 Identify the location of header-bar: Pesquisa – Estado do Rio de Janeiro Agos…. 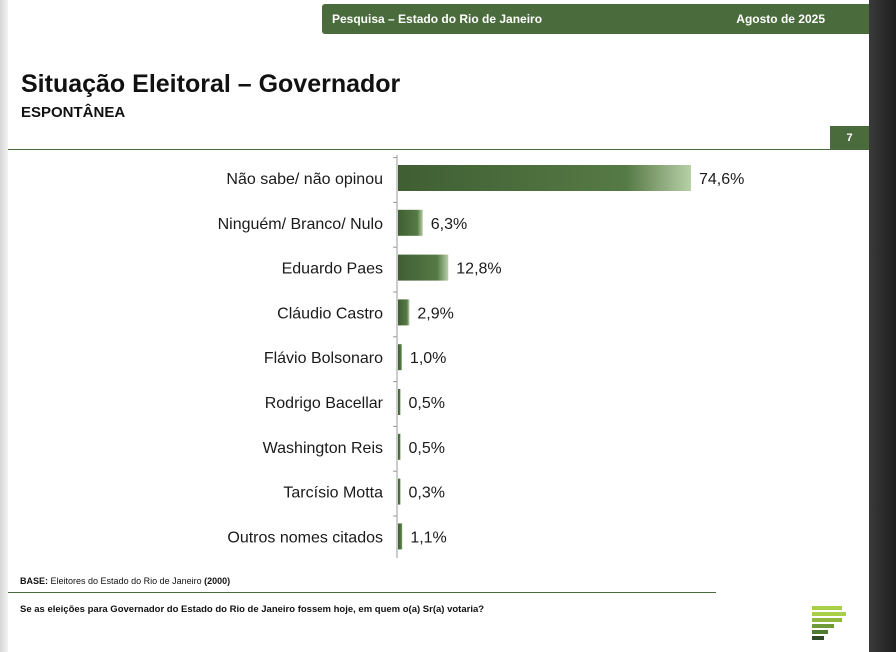
(595, 19).